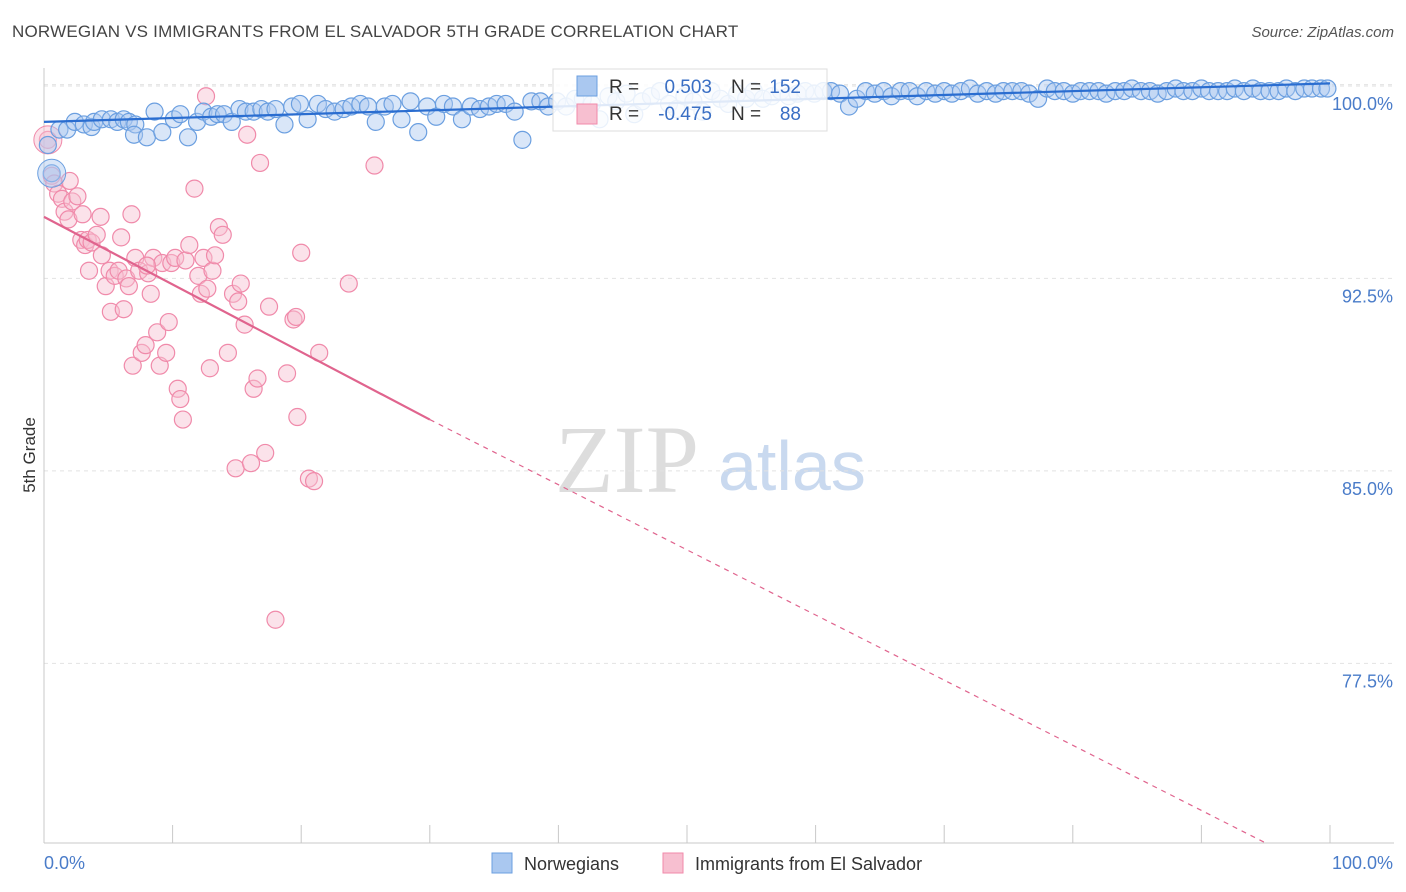 This screenshot has width=1406, height=892. I want to click on y-tick-labels: 100.0% 92.5% 85.0% 77.5%, so click(1362, 392).